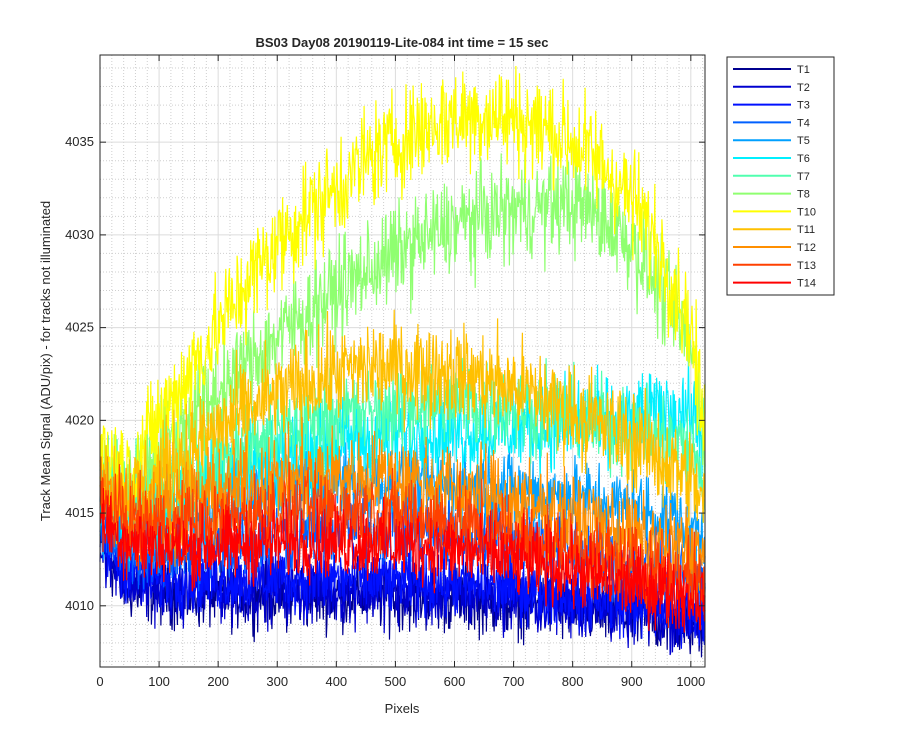  What do you see at coordinates (79, 419) in the screenshot?
I see `y-tick-label: 4020` at bounding box center [79, 419].